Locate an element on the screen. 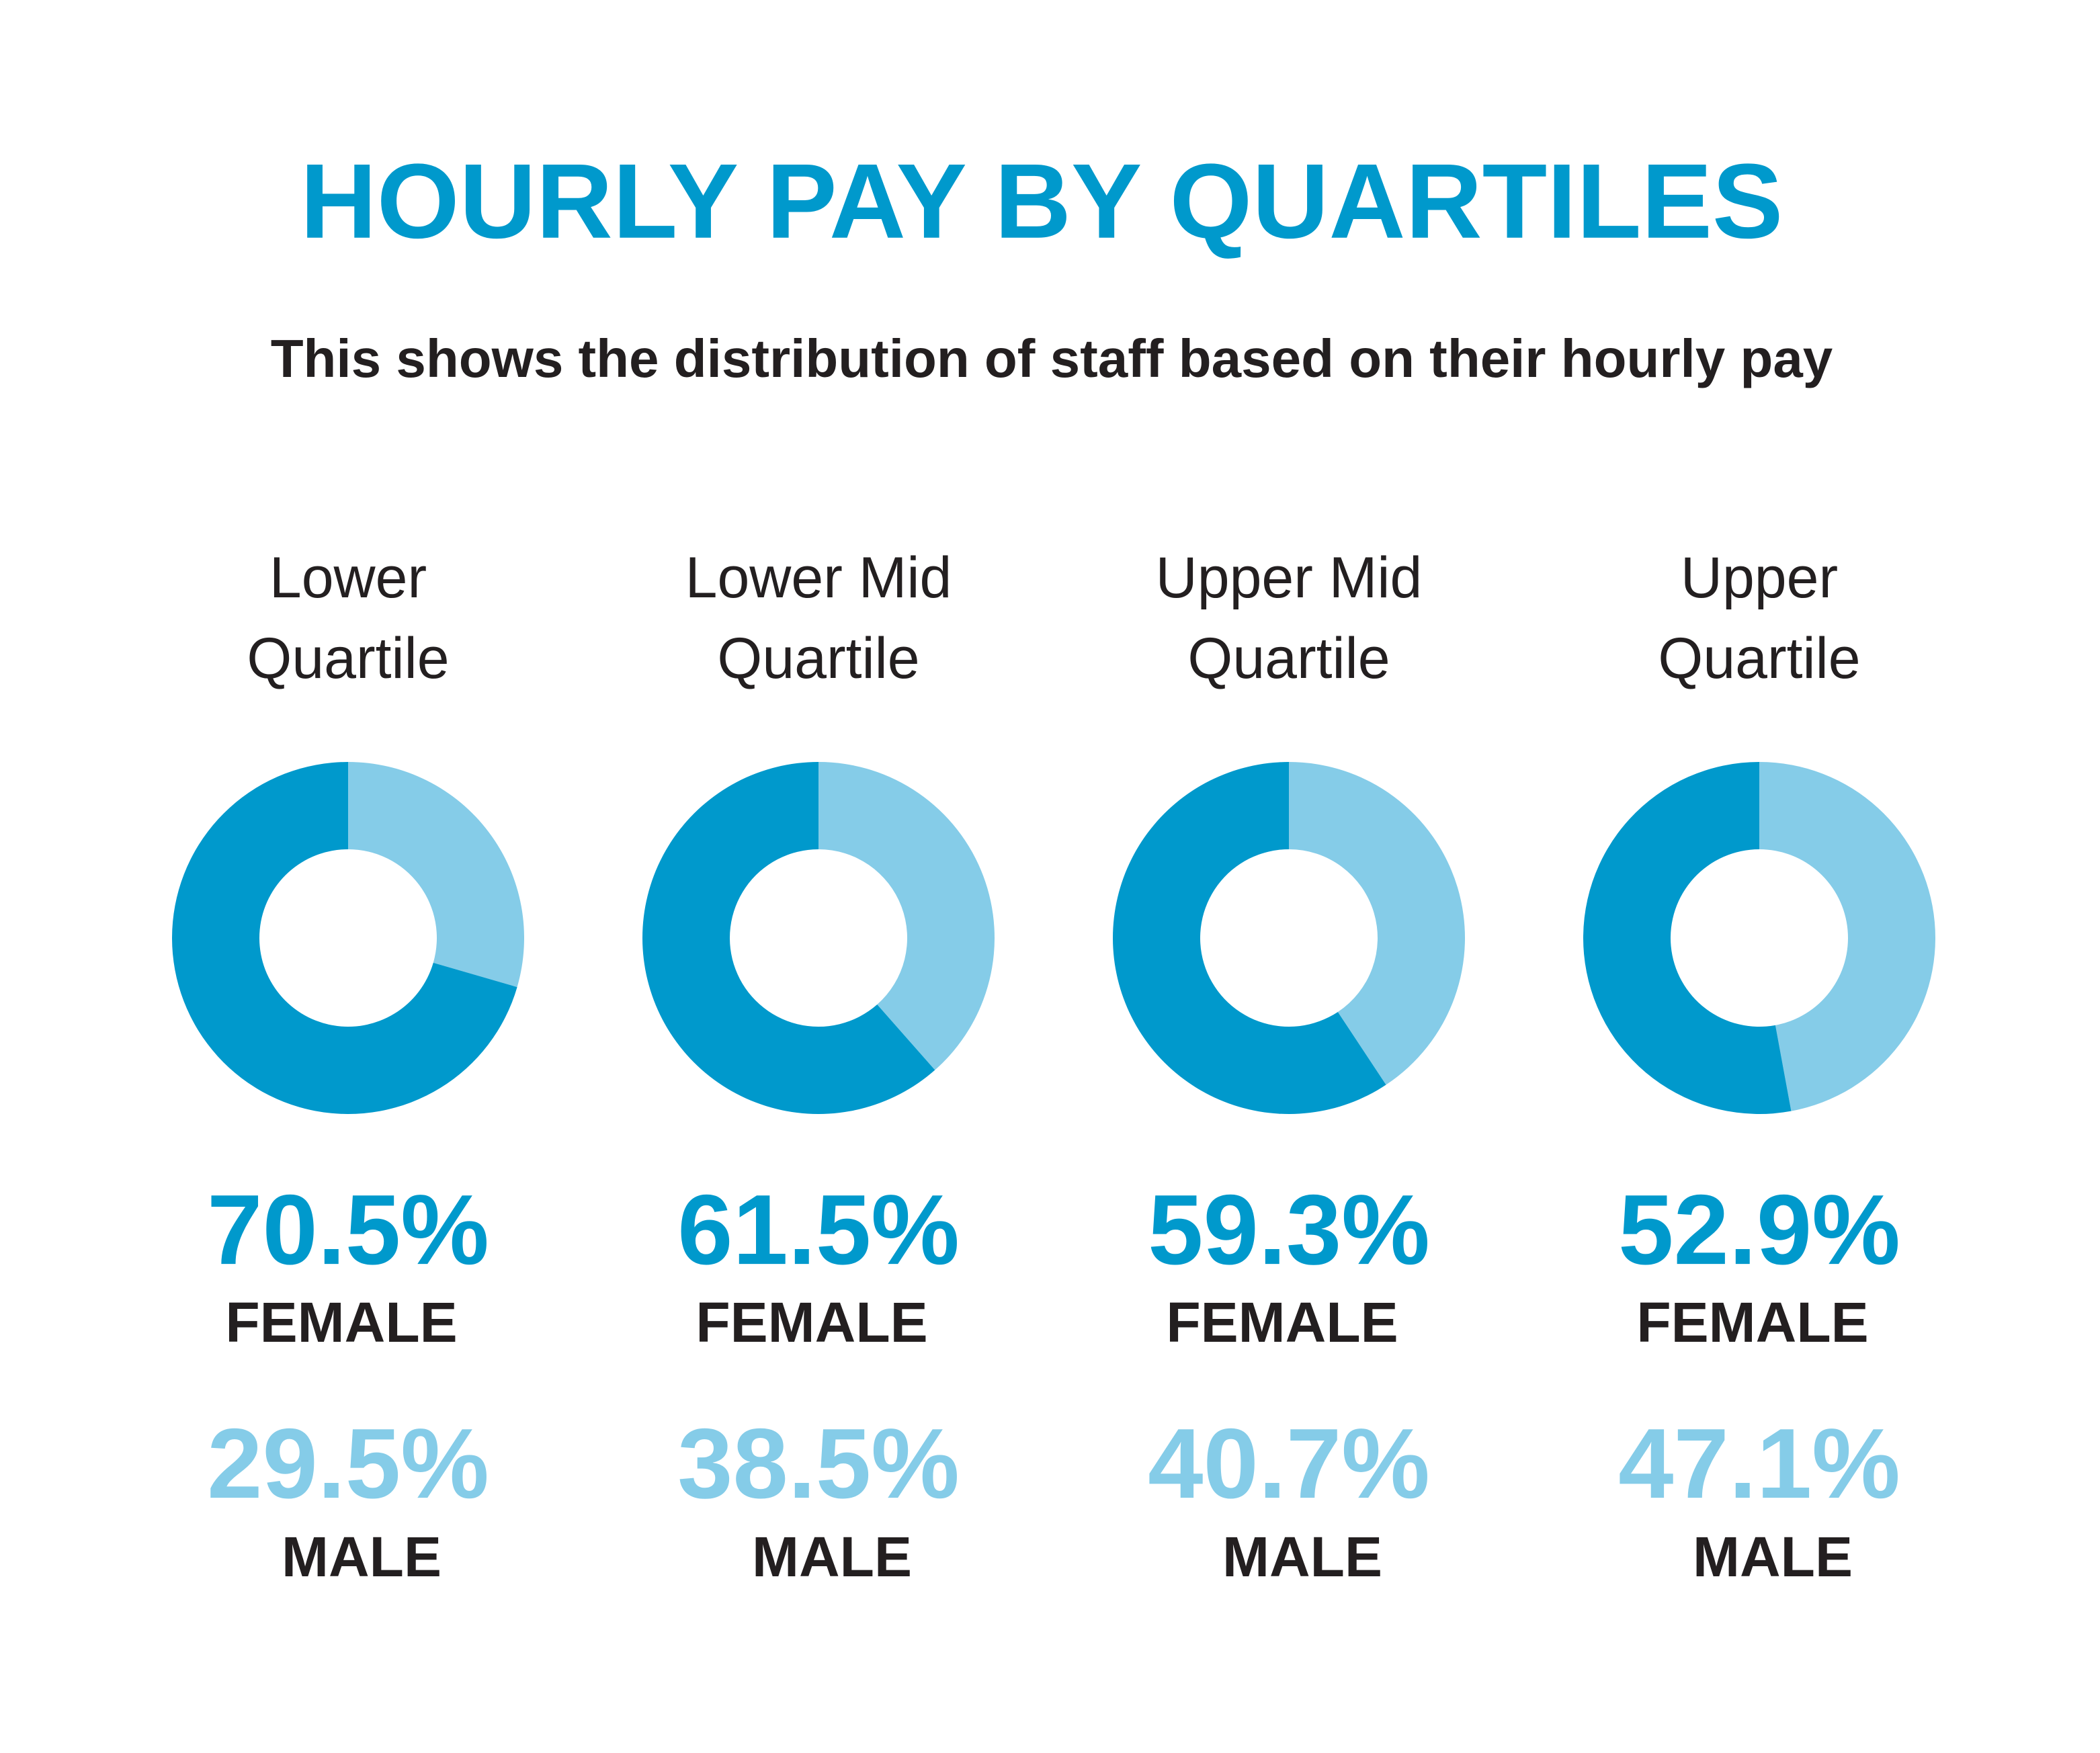 The width and height of the screenshot is (2100, 1753). title: HOURLY PAY BY QUARTILES is located at coordinates (1042, 201).